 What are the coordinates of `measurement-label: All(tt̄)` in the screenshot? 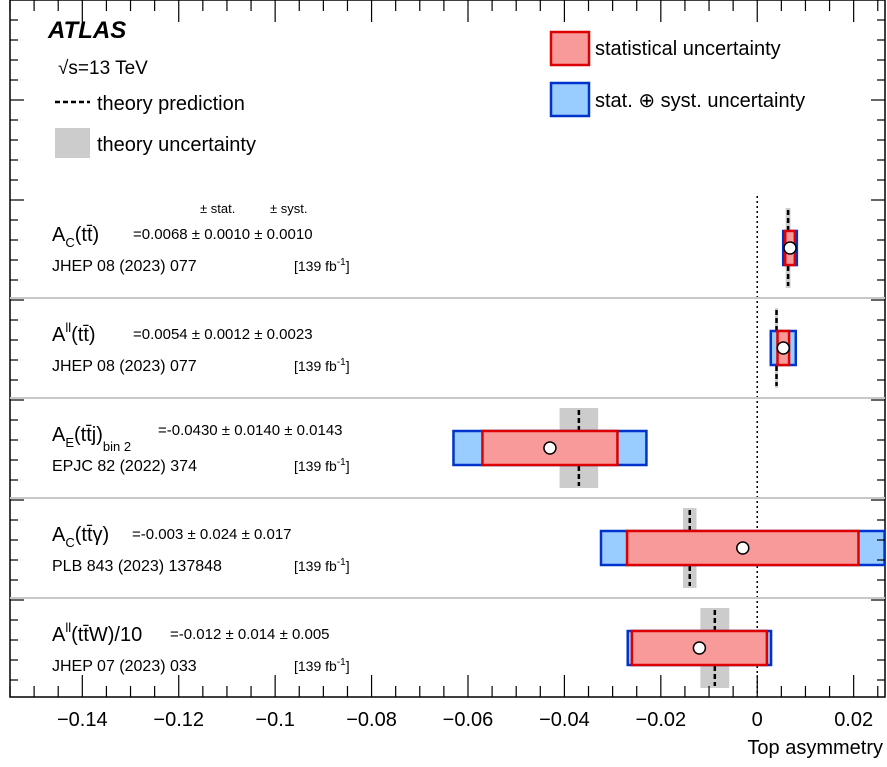 It's located at (74, 333).